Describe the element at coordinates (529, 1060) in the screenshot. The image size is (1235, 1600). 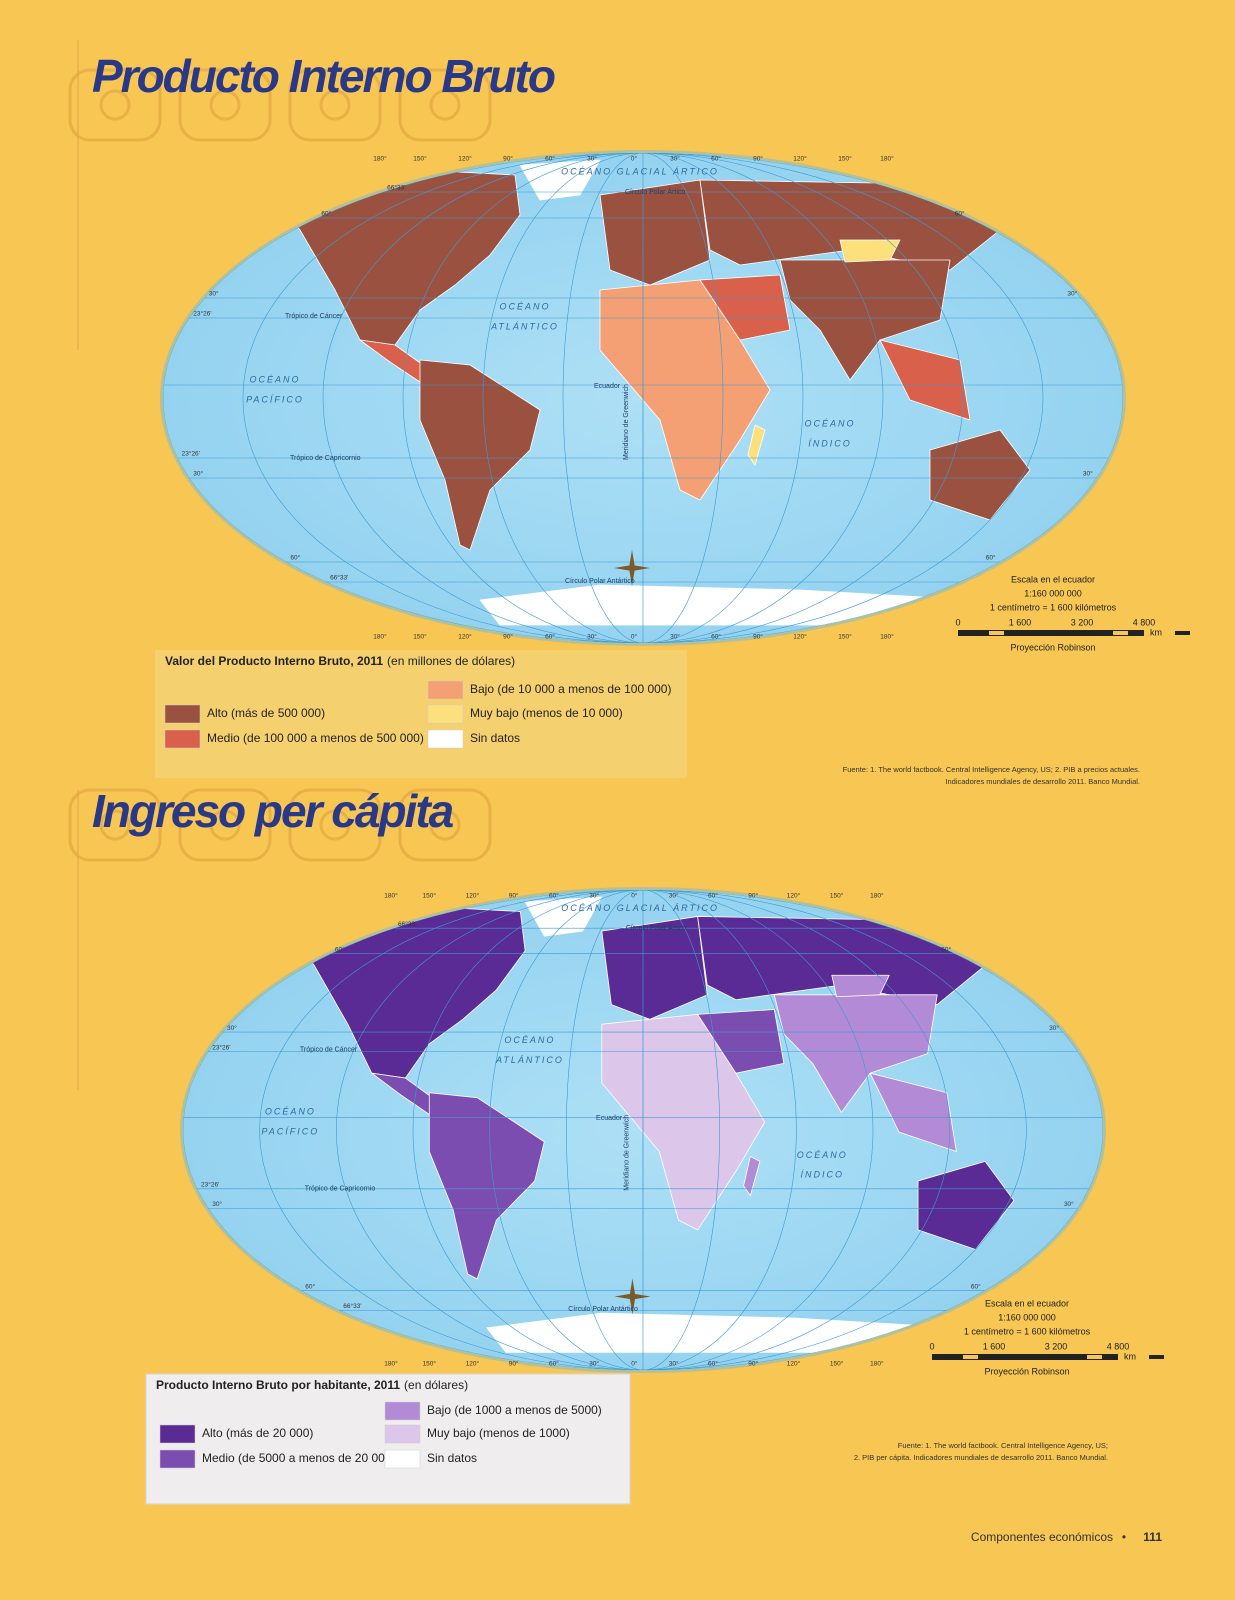
I see `ocean-label: ATLÁNTICO` at that location.